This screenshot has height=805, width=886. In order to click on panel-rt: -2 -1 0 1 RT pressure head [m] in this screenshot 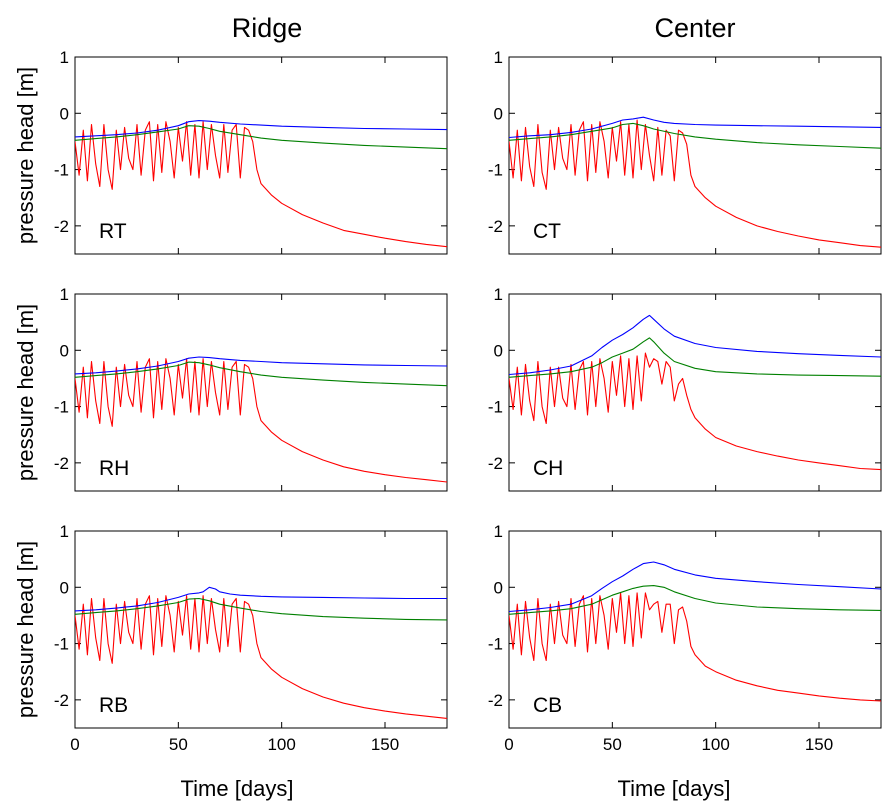, I will do `click(230, 151)`.